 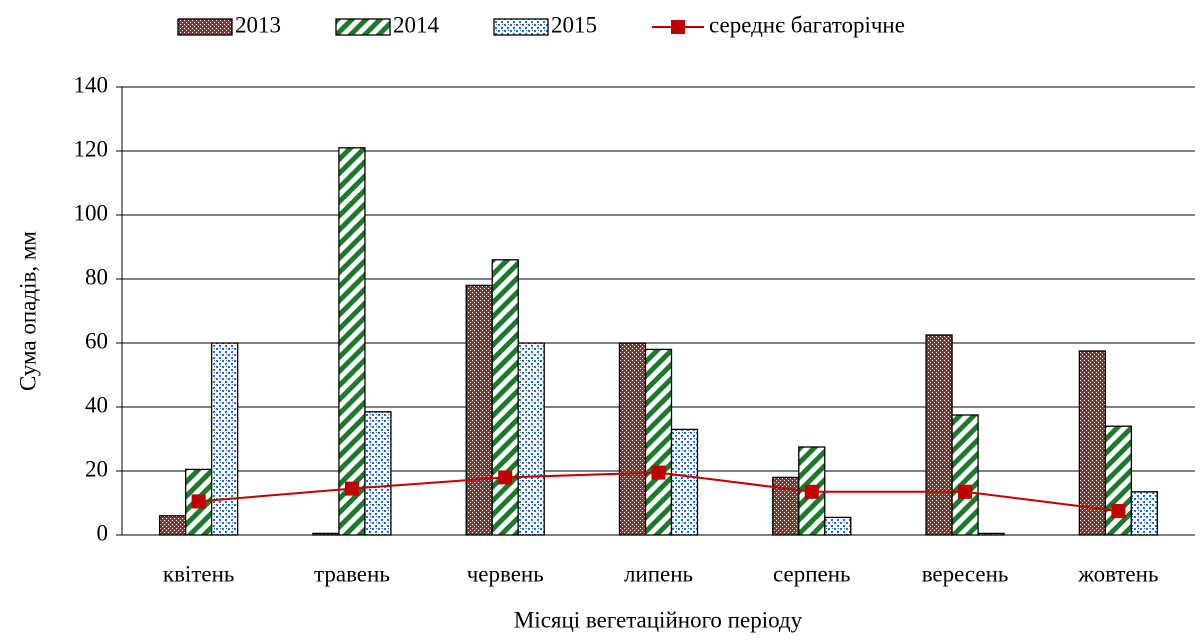 What do you see at coordinates (352, 573) in the screenshot?
I see `x-tick-label: травень` at bounding box center [352, 573].